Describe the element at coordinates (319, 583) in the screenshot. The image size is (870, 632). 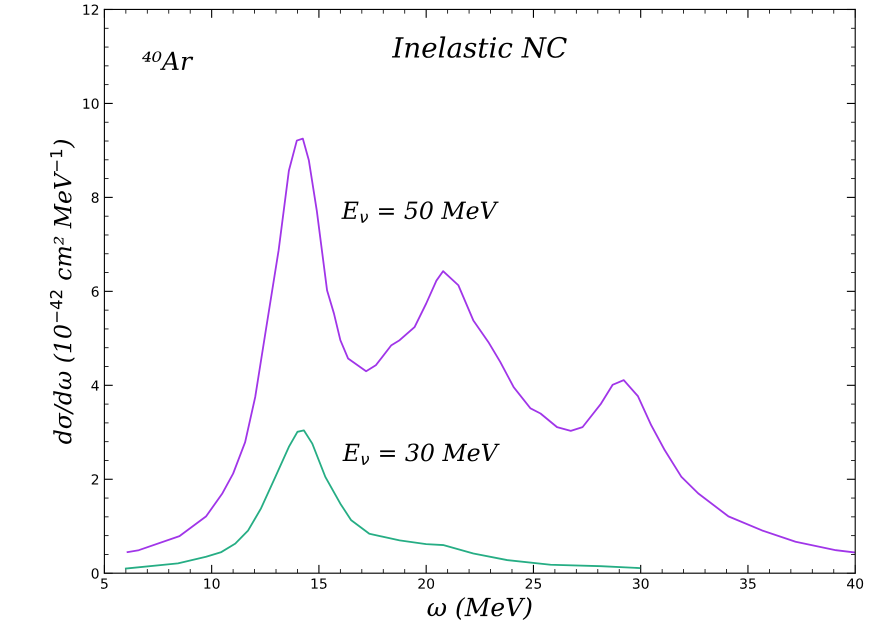
I see `x-tick-label: 15` at that location.